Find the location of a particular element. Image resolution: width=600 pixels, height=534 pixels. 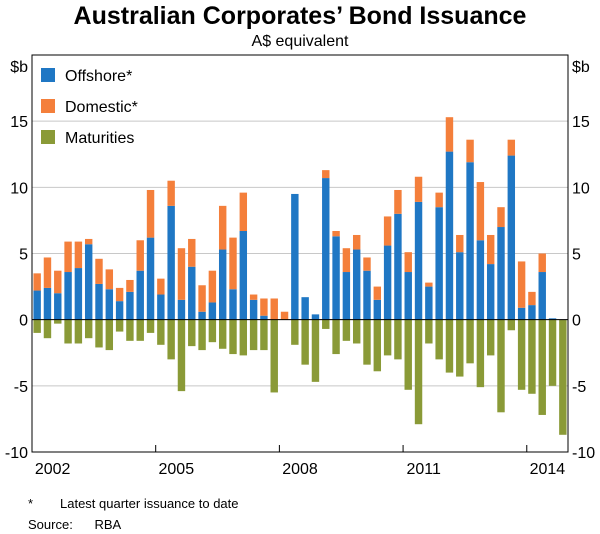

source-label: Source: is located at coordinates (50, 524).